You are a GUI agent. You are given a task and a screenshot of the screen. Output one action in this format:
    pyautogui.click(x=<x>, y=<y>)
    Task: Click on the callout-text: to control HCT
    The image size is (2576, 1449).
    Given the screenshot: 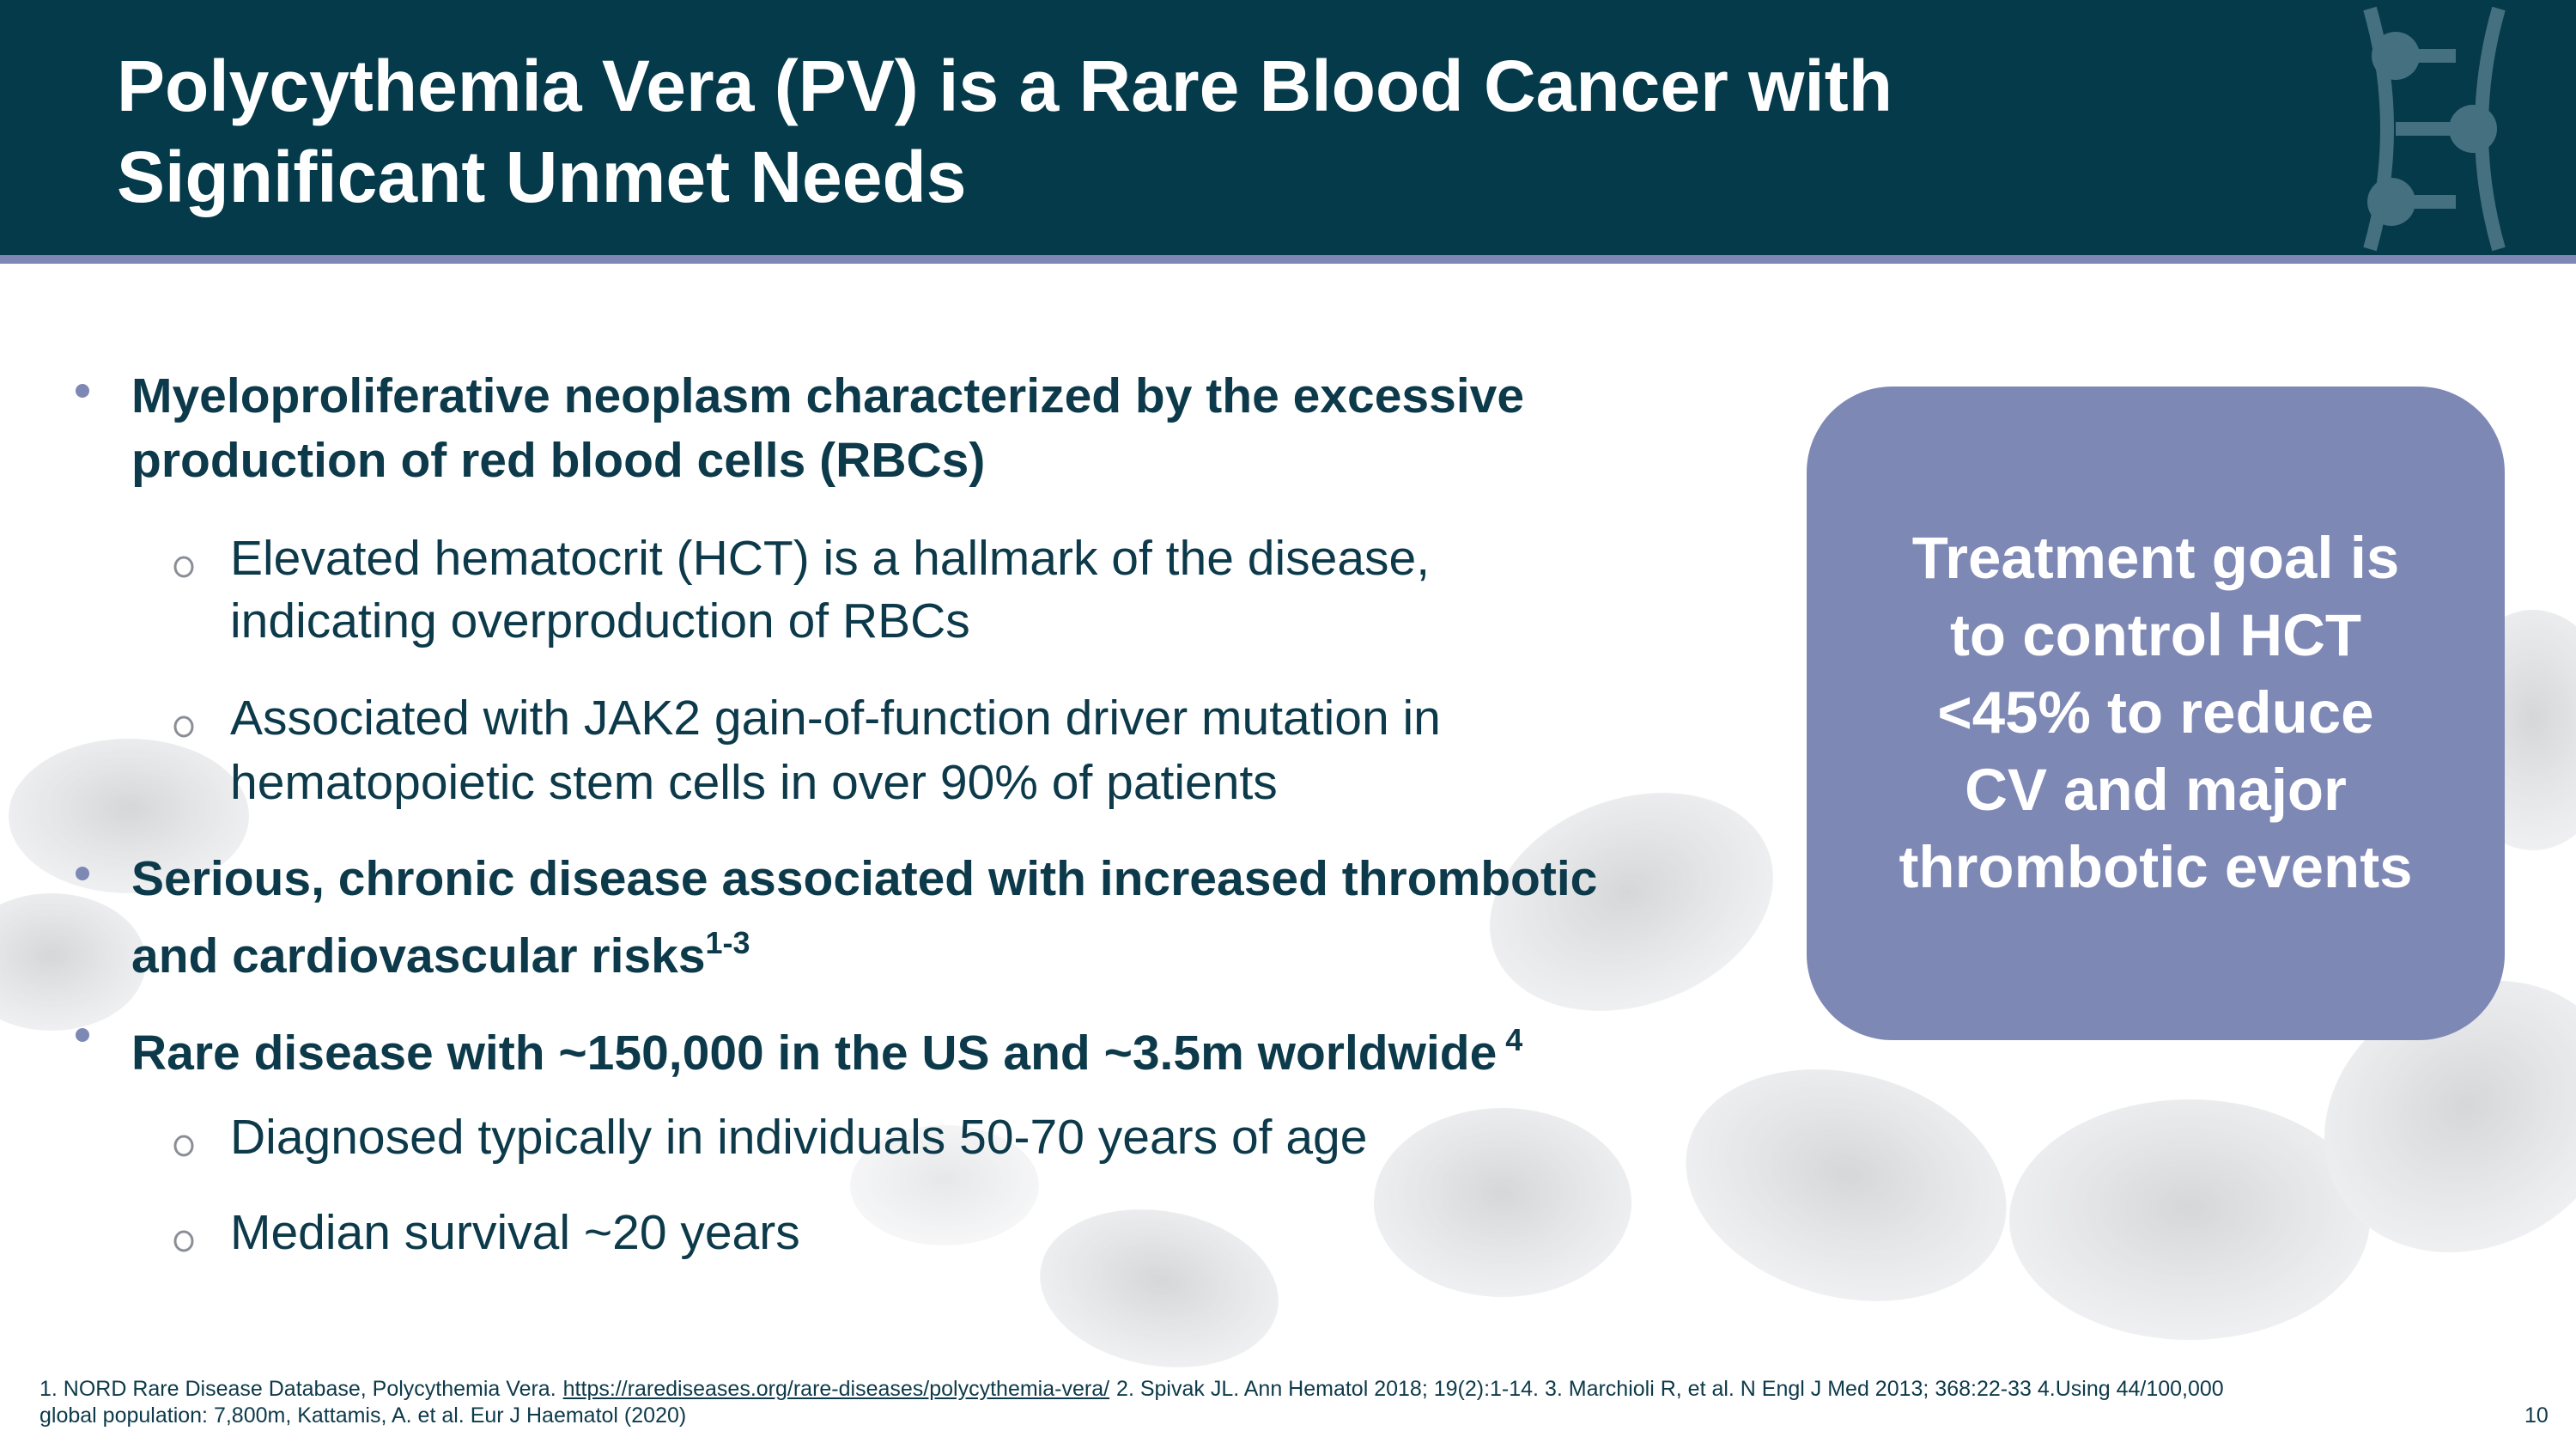 What is the action you would take?
    pyautogui.click(x=2156, y=635)
    